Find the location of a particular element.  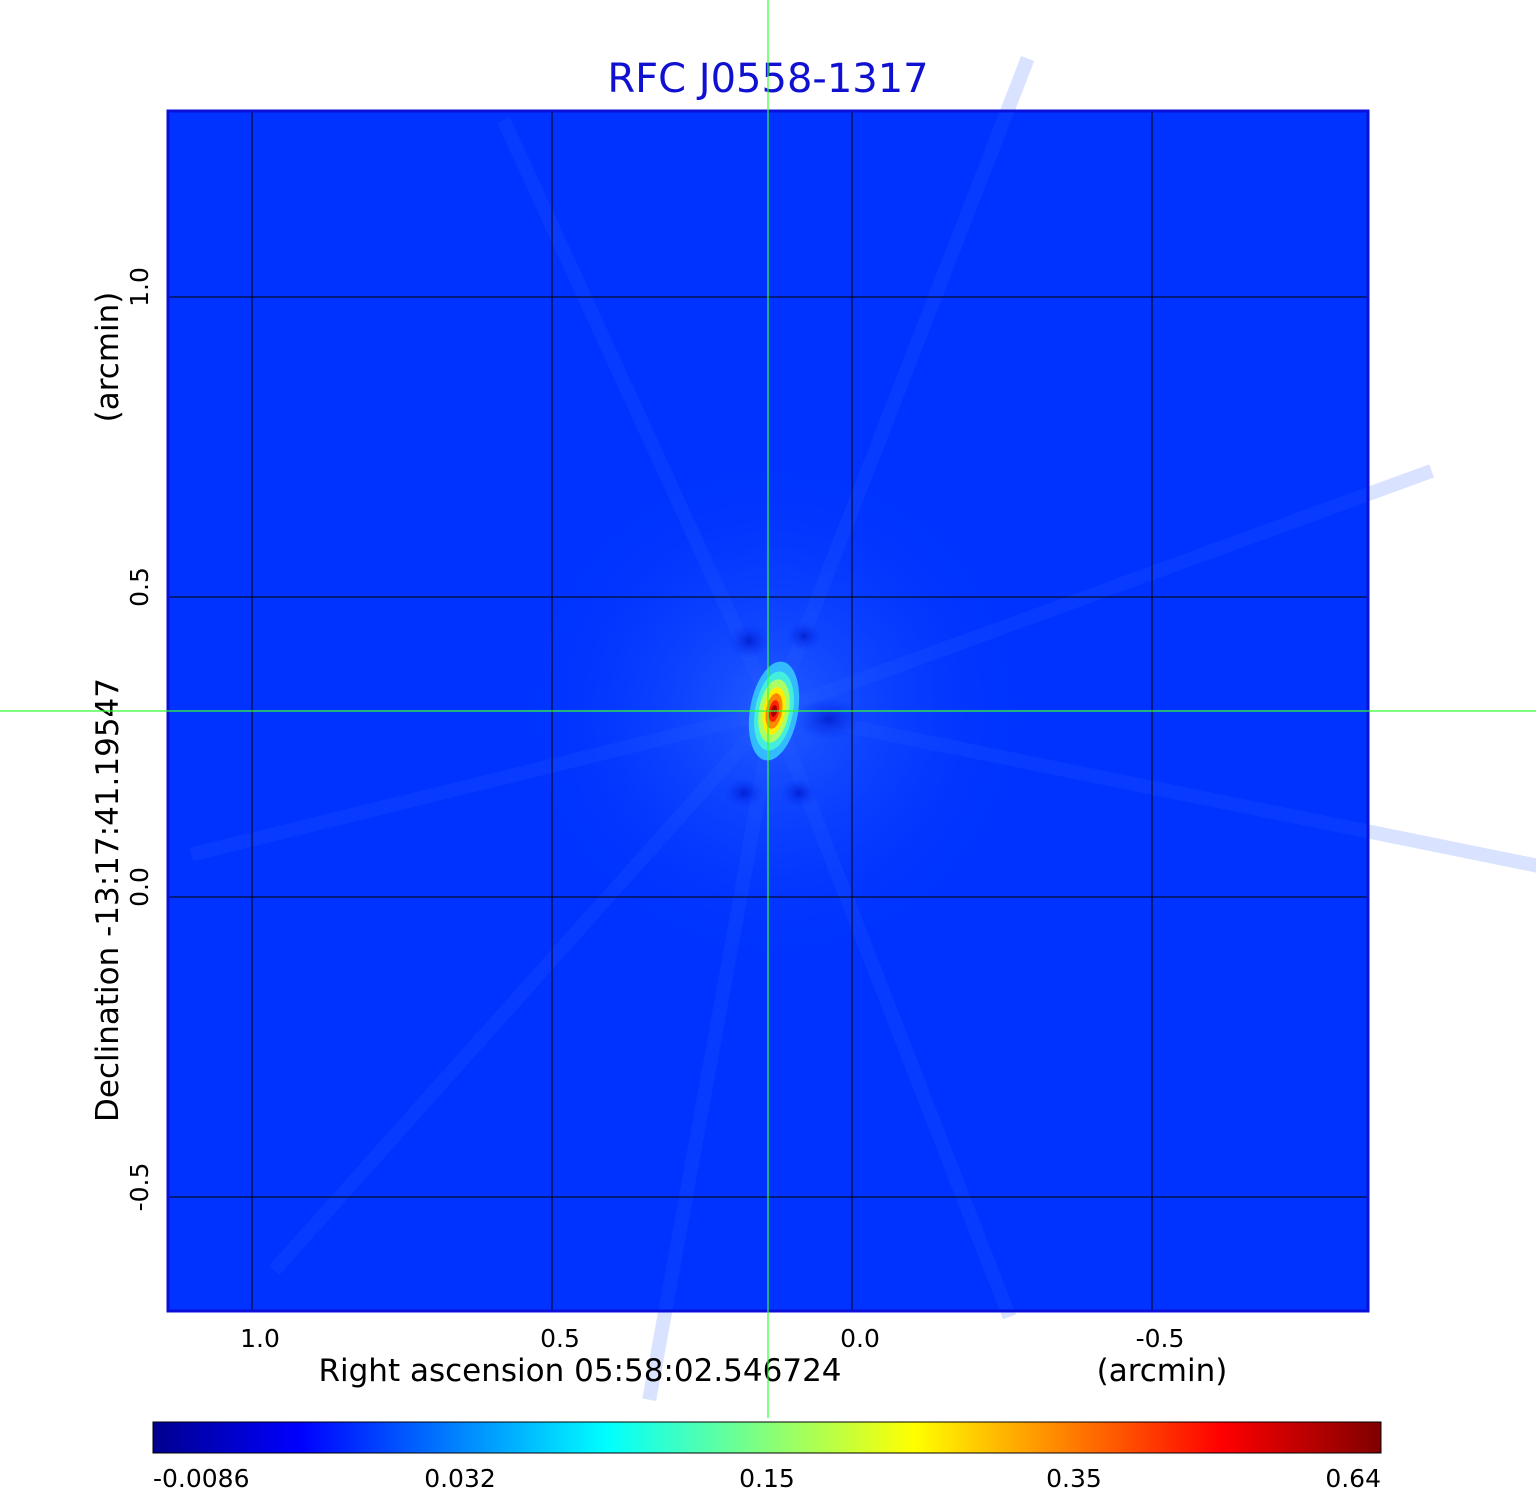

x-tick-labels: 1.0 0.5 0.0 -0.5 is located at coordinates (712, 1338).